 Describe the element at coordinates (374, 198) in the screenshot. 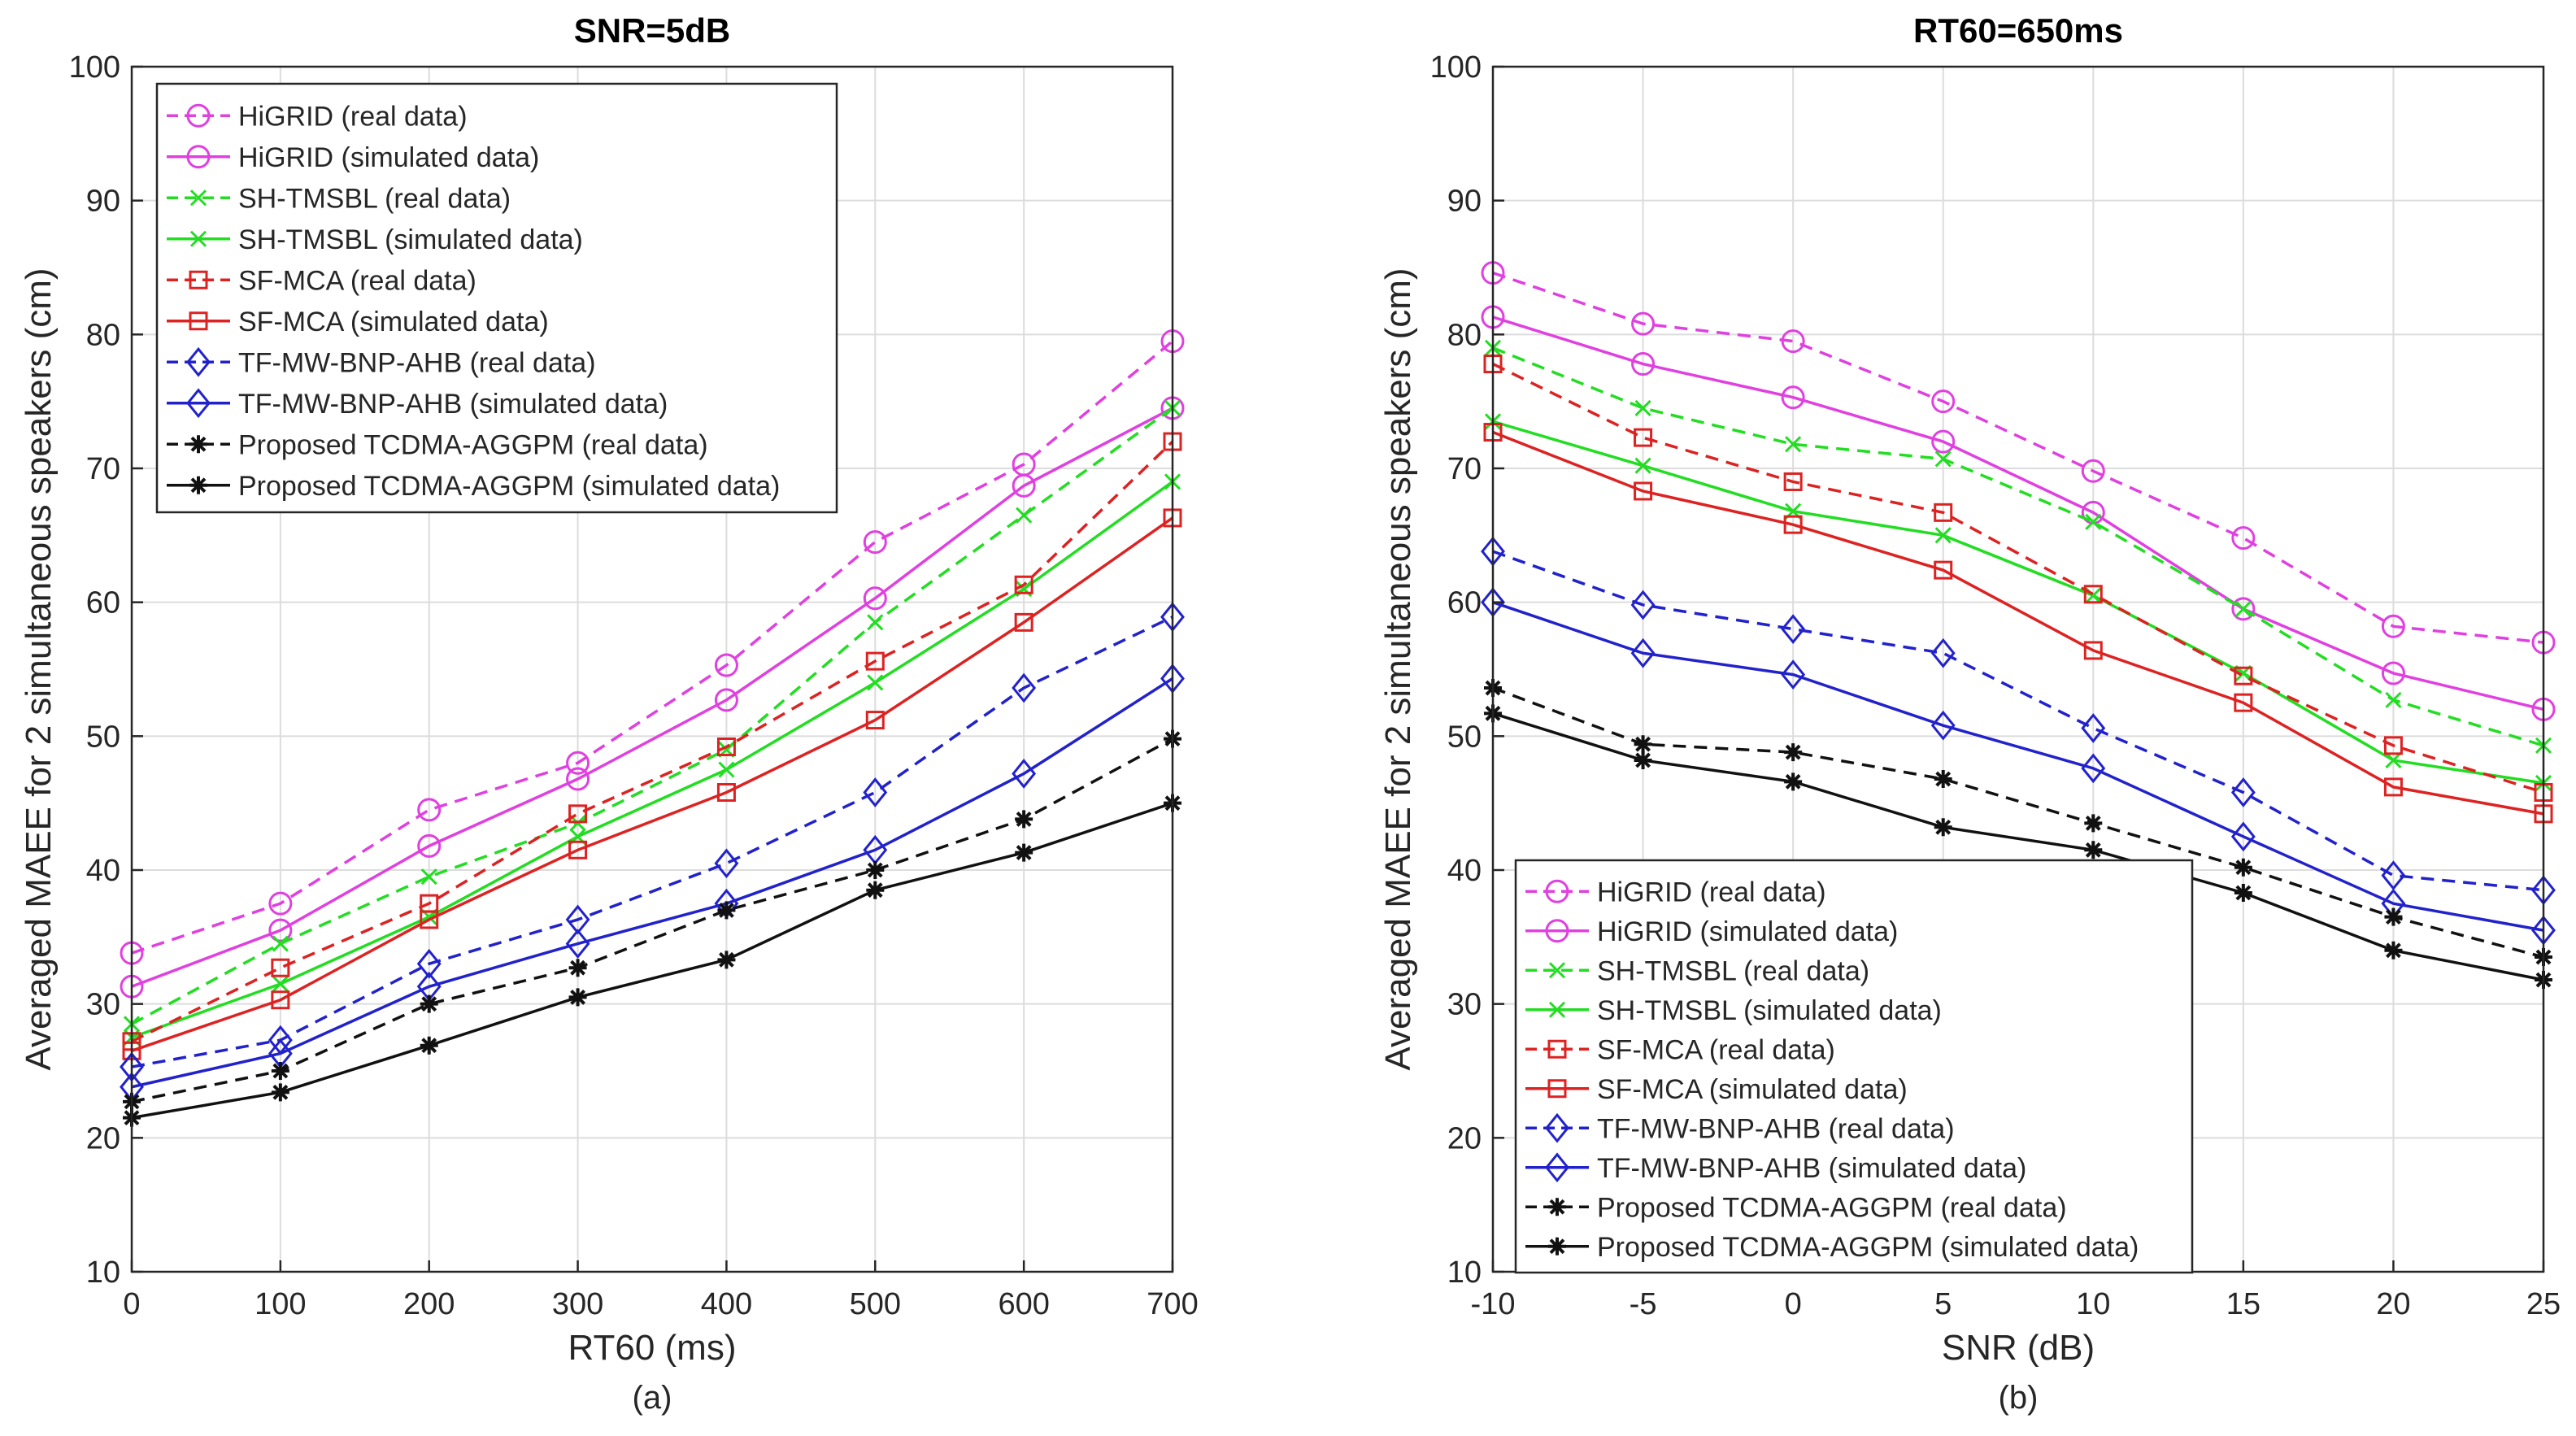

I see `legend-label: SH-TMSBL (real data)` at that location.